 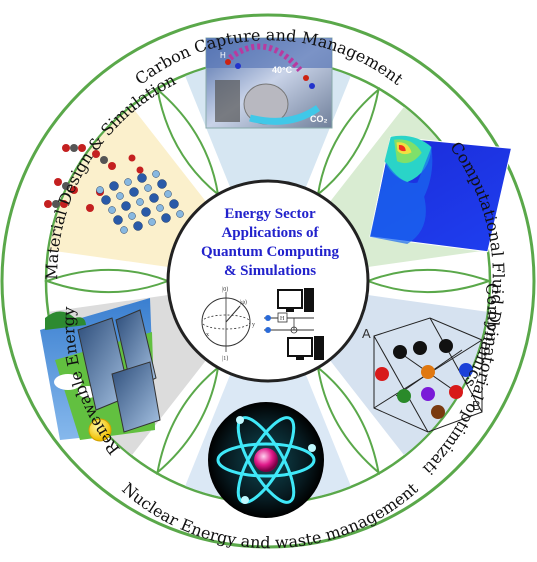 I want to click on renewable-image, so click(x=100, y=370).